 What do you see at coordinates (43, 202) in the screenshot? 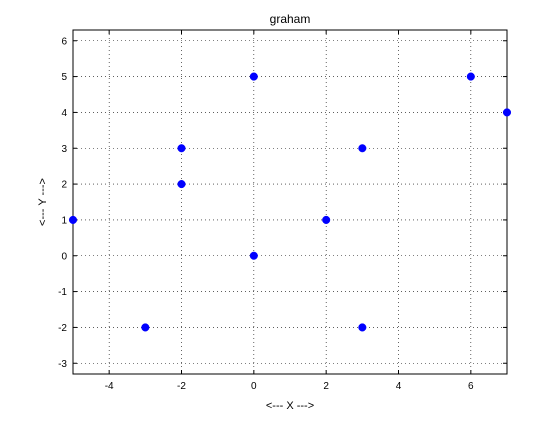
I see `y-axis-label: <--- Y --->` at bounding box center [43, 202].